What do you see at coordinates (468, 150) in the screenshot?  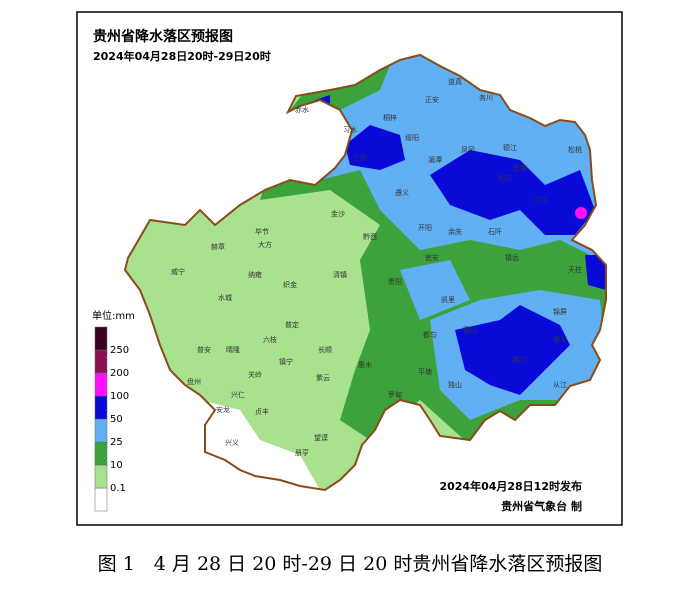 I see `city-label: 凤冈` at bounding box center [468, 150].